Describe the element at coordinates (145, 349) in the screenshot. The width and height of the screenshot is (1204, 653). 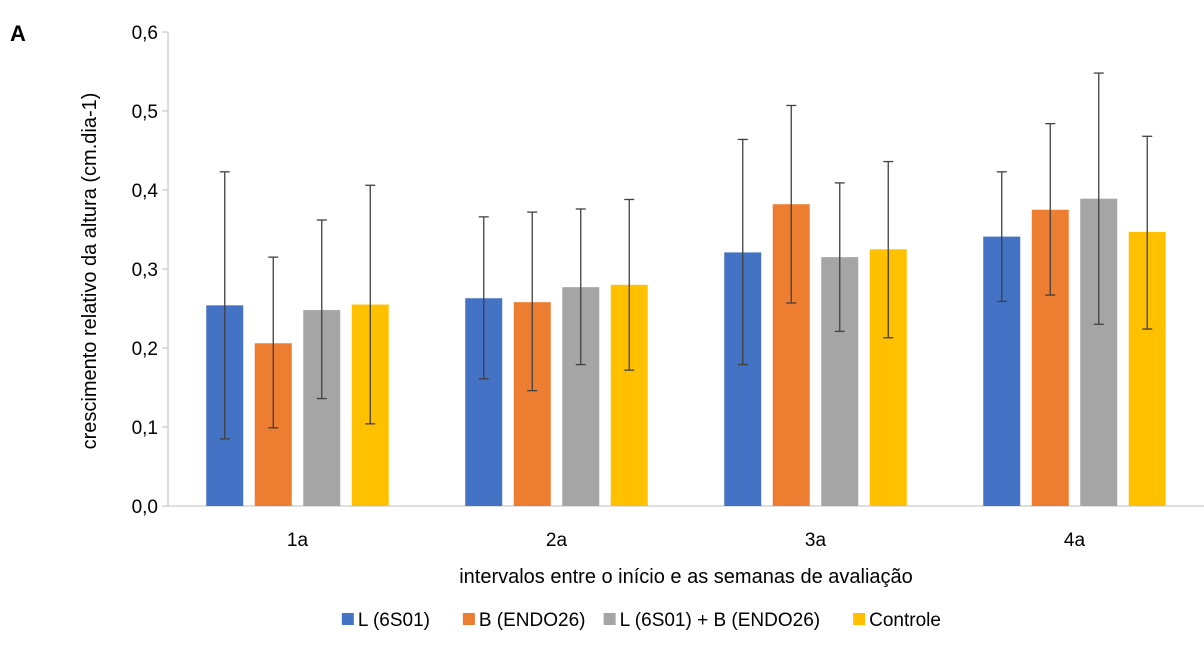
I see `y-tick-label: 0,2` at that location.